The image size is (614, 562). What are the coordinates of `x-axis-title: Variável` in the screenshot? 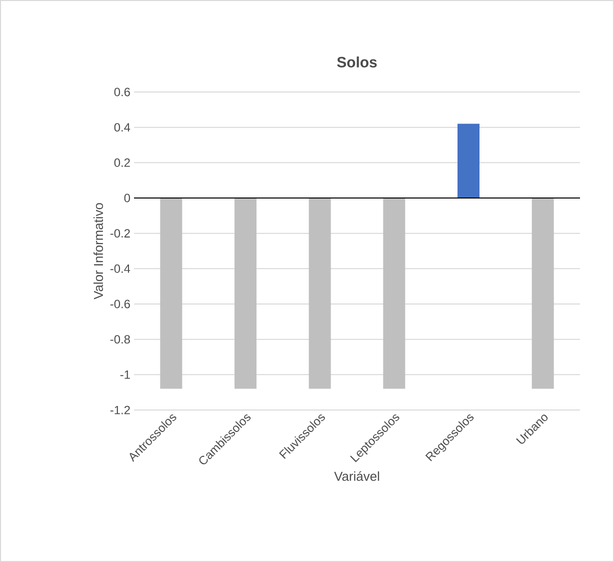 It's located at (357, 476).